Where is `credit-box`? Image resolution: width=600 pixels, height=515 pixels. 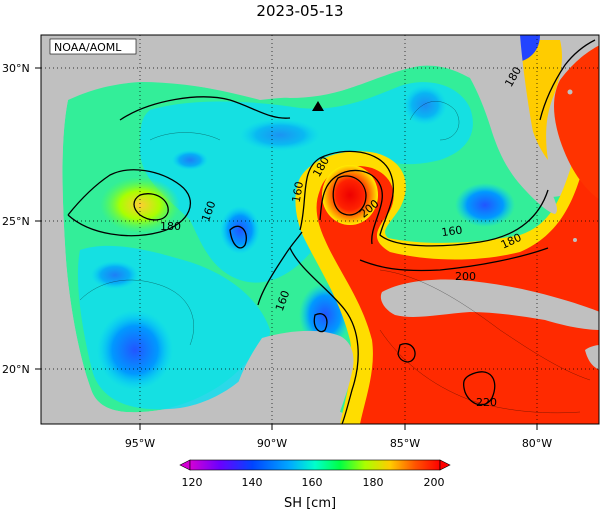 credit-box is located at coordinates (93, 46).